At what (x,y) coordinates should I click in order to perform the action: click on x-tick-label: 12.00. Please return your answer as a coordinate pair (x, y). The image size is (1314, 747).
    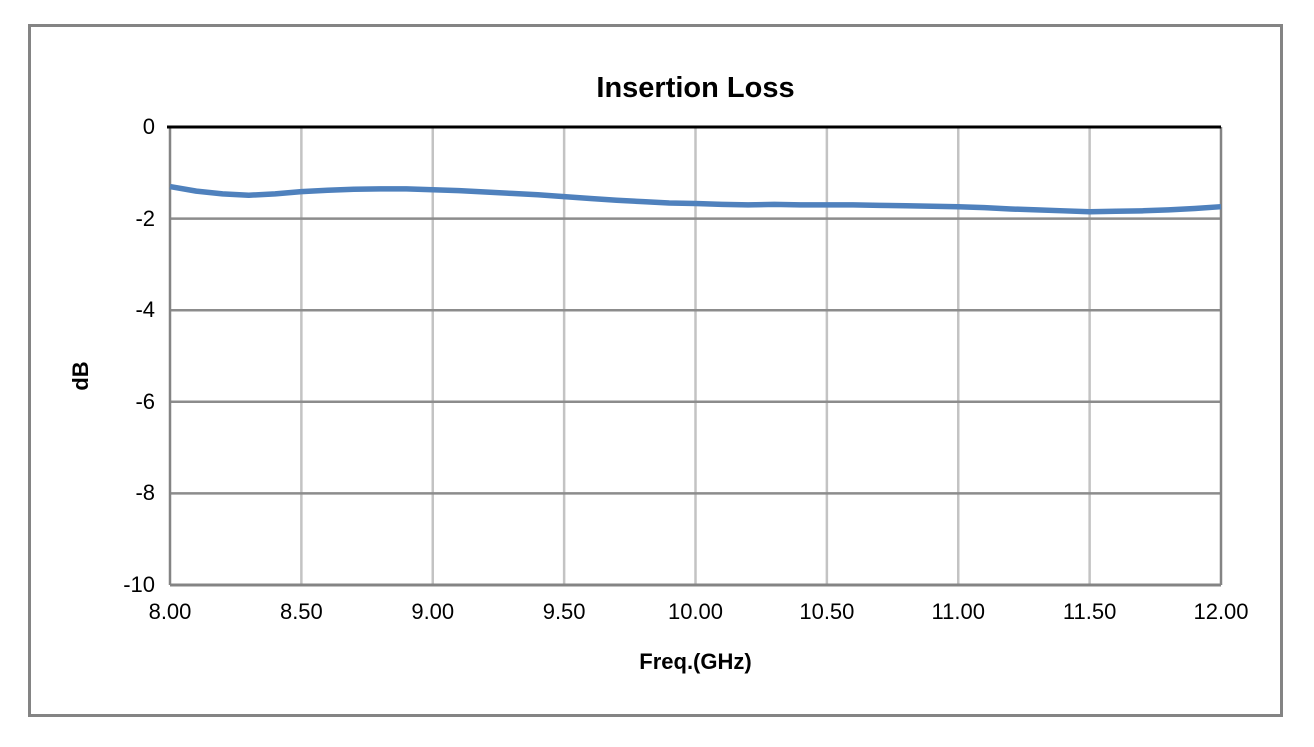
    Looking at the image, I should click on (1221, 611).